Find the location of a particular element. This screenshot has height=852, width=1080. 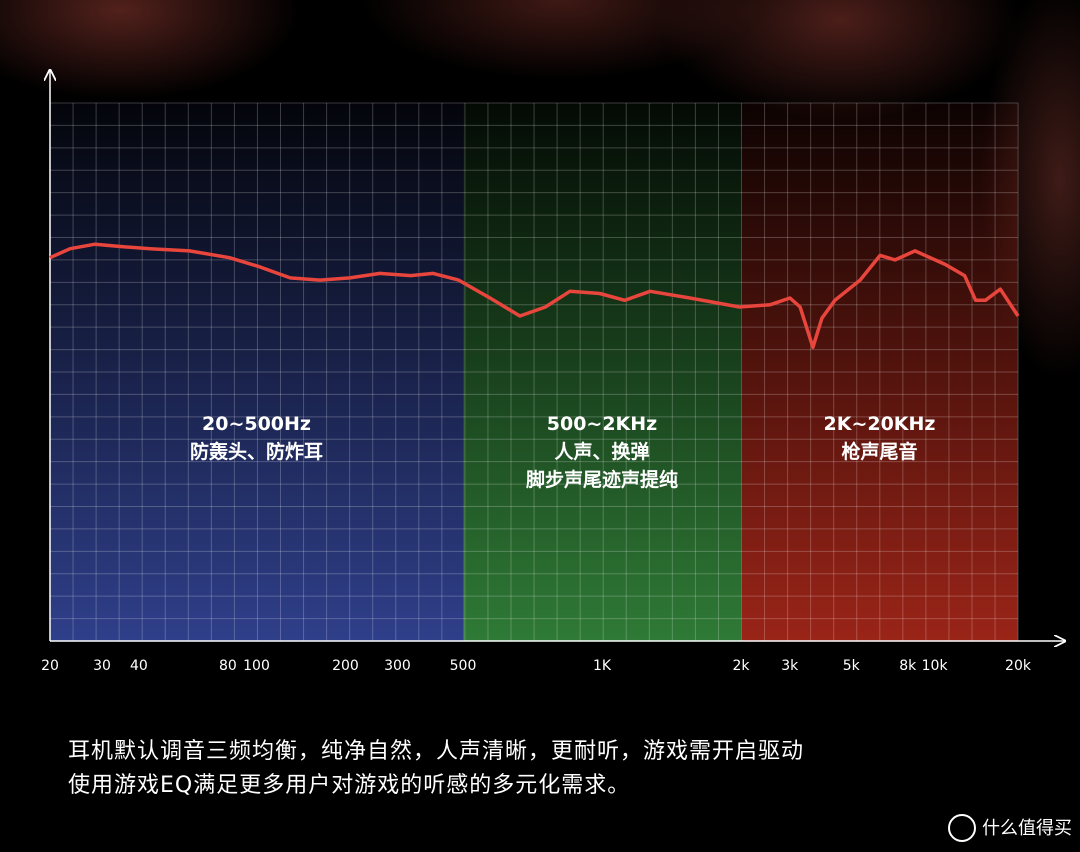

x-tick-label: 300 is located at coordinates (397, 666).